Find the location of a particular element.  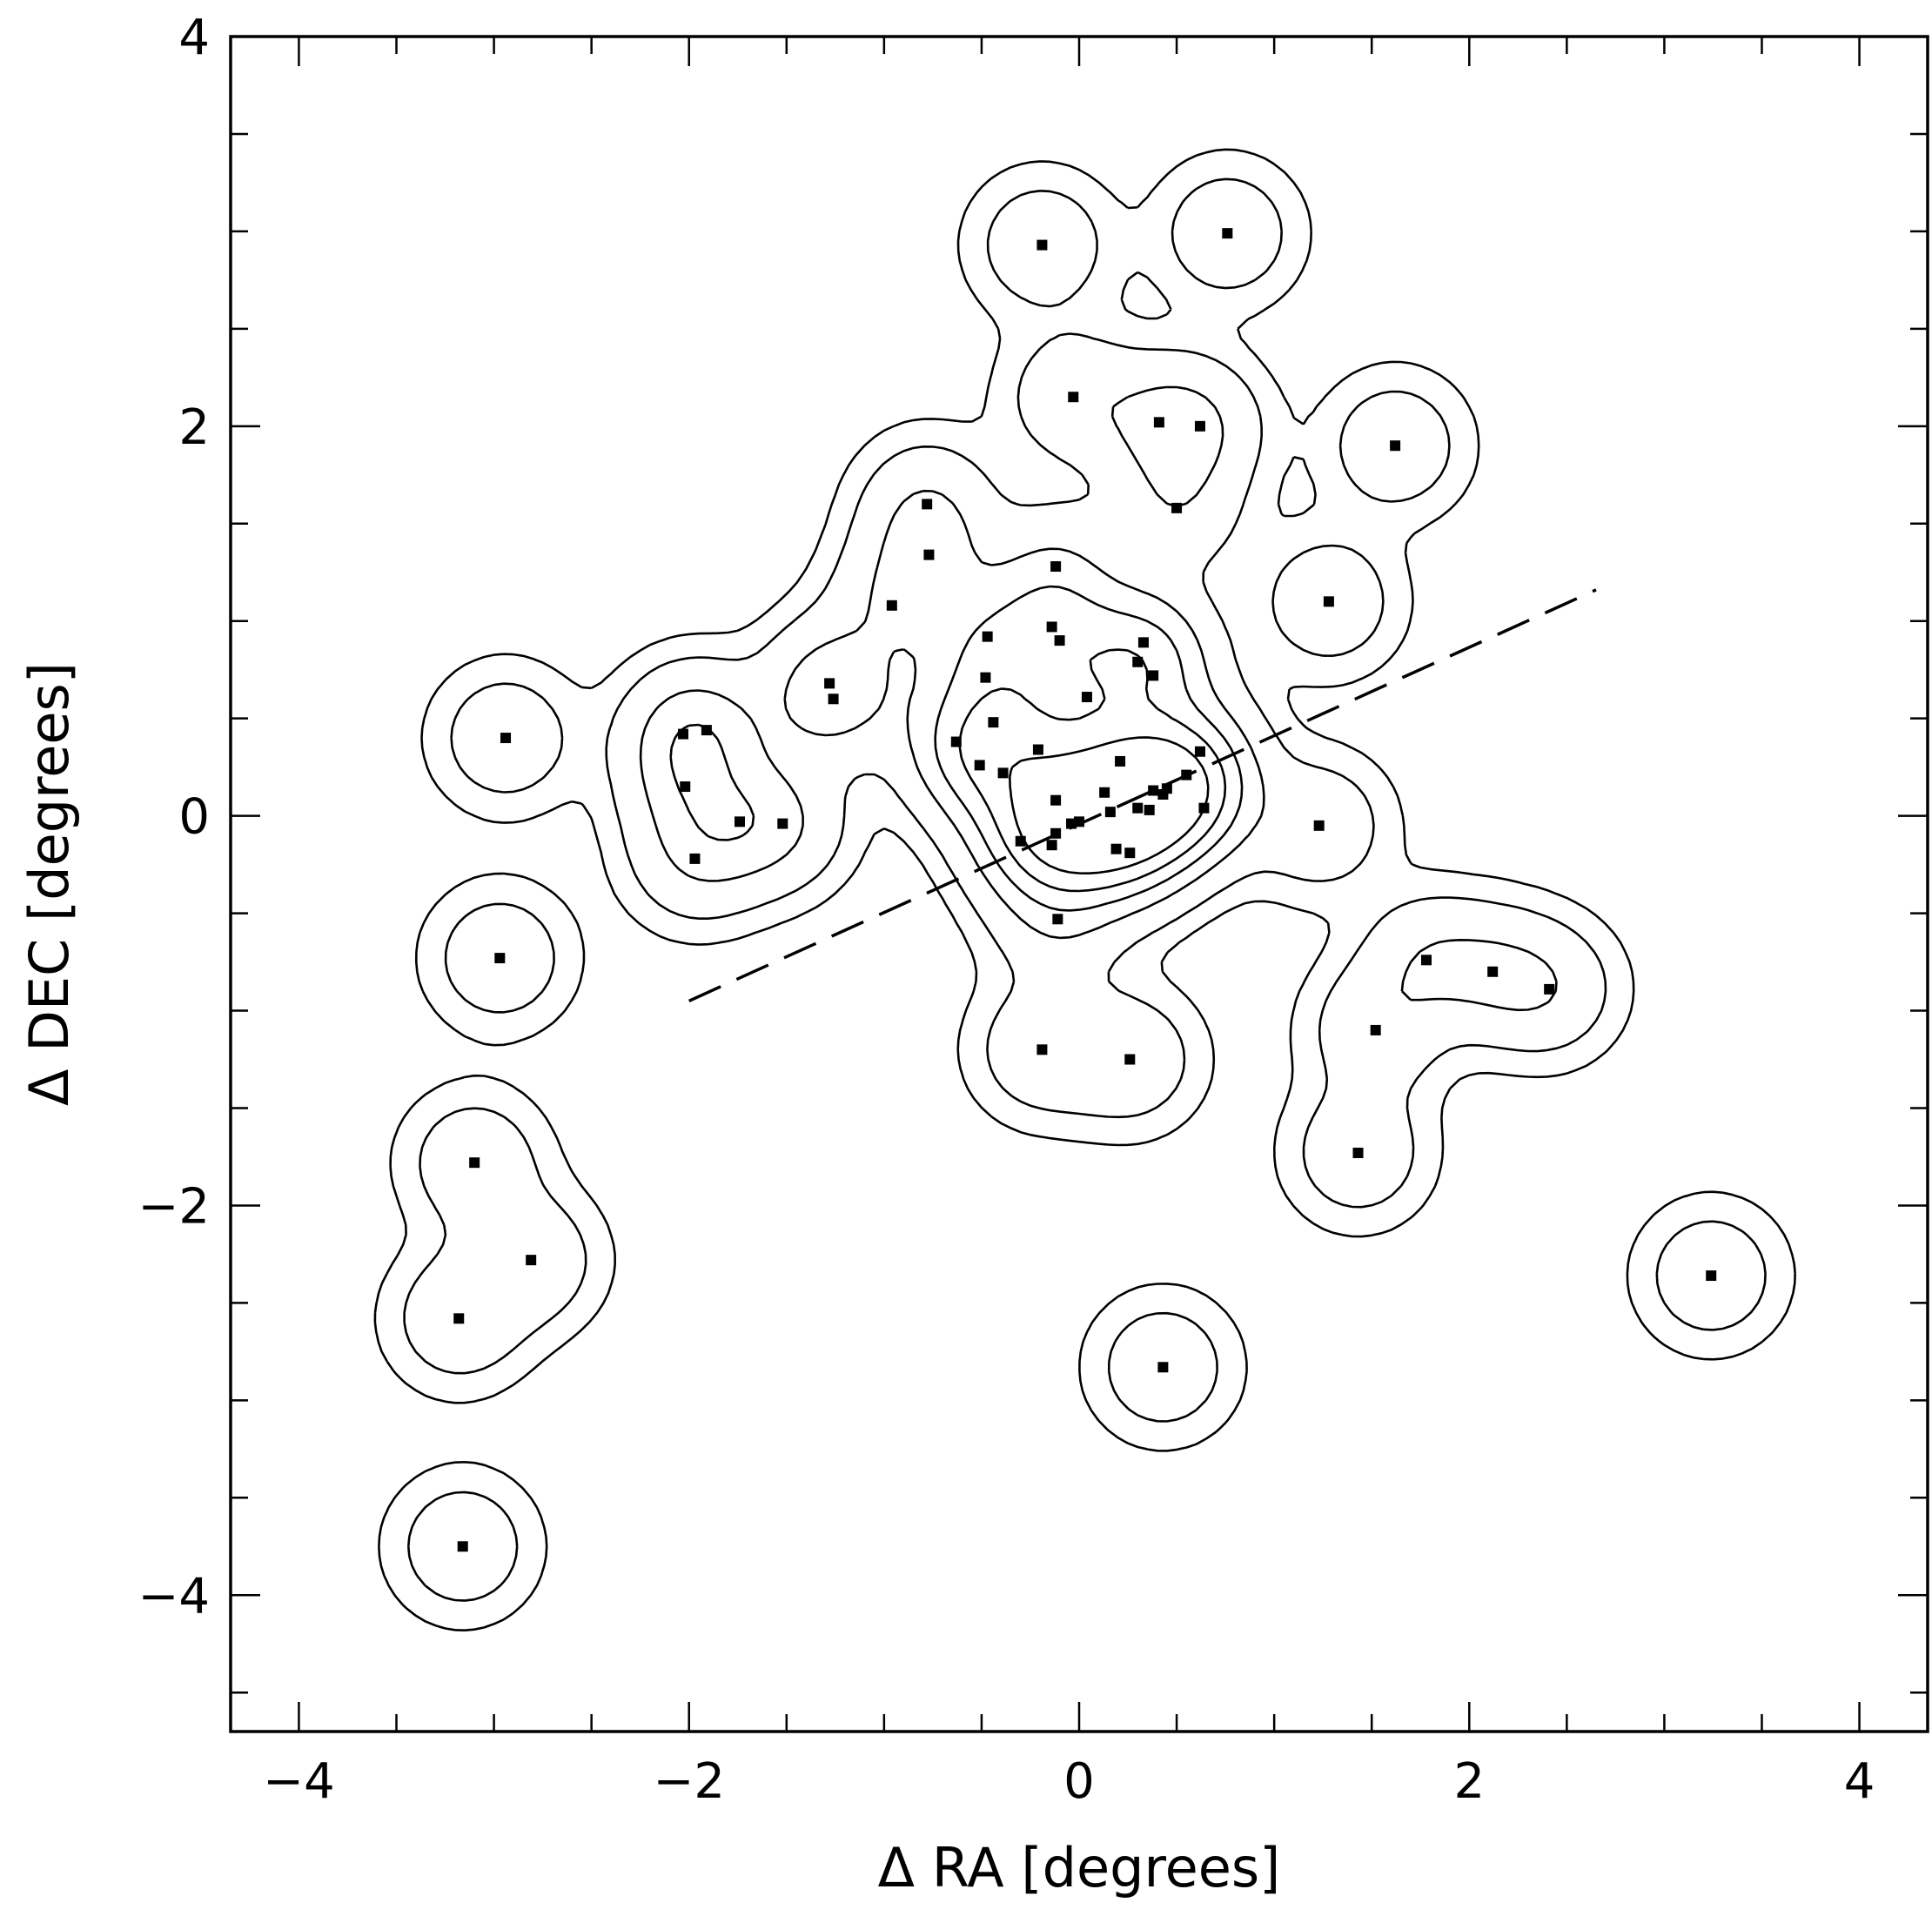

y-axis-label: Δ DEC [degrees] is located at coordinates (49, 884).